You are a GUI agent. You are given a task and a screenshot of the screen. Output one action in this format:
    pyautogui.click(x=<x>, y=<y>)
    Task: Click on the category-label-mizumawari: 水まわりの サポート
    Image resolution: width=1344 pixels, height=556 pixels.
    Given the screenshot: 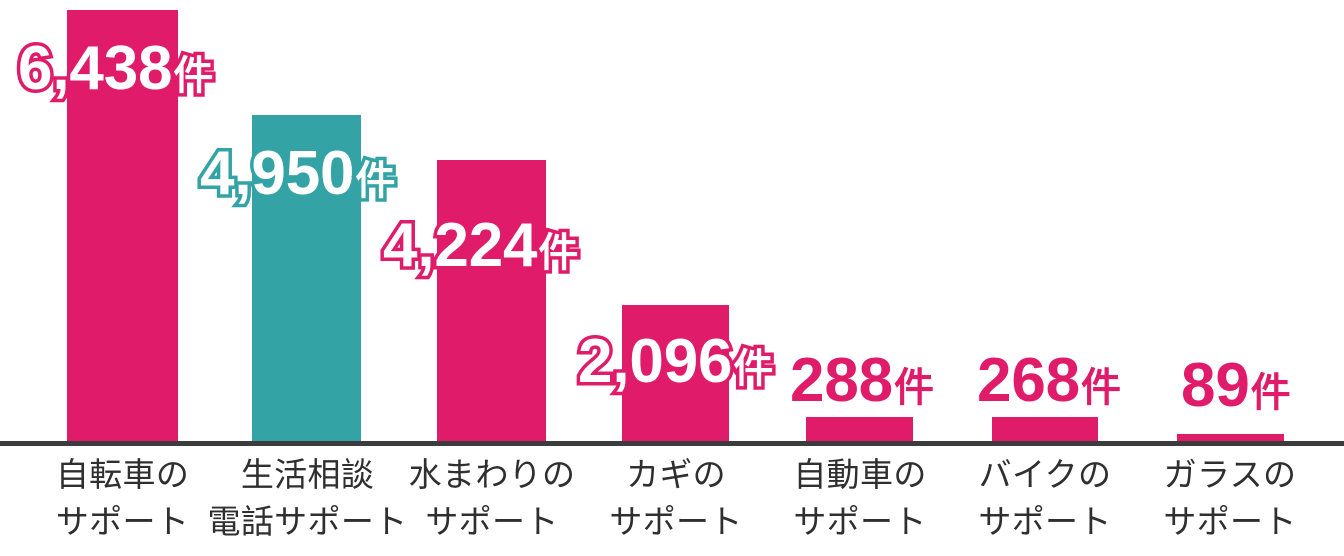 What is the action you would take?
    pyautogui.click(x=492, y=499)
    